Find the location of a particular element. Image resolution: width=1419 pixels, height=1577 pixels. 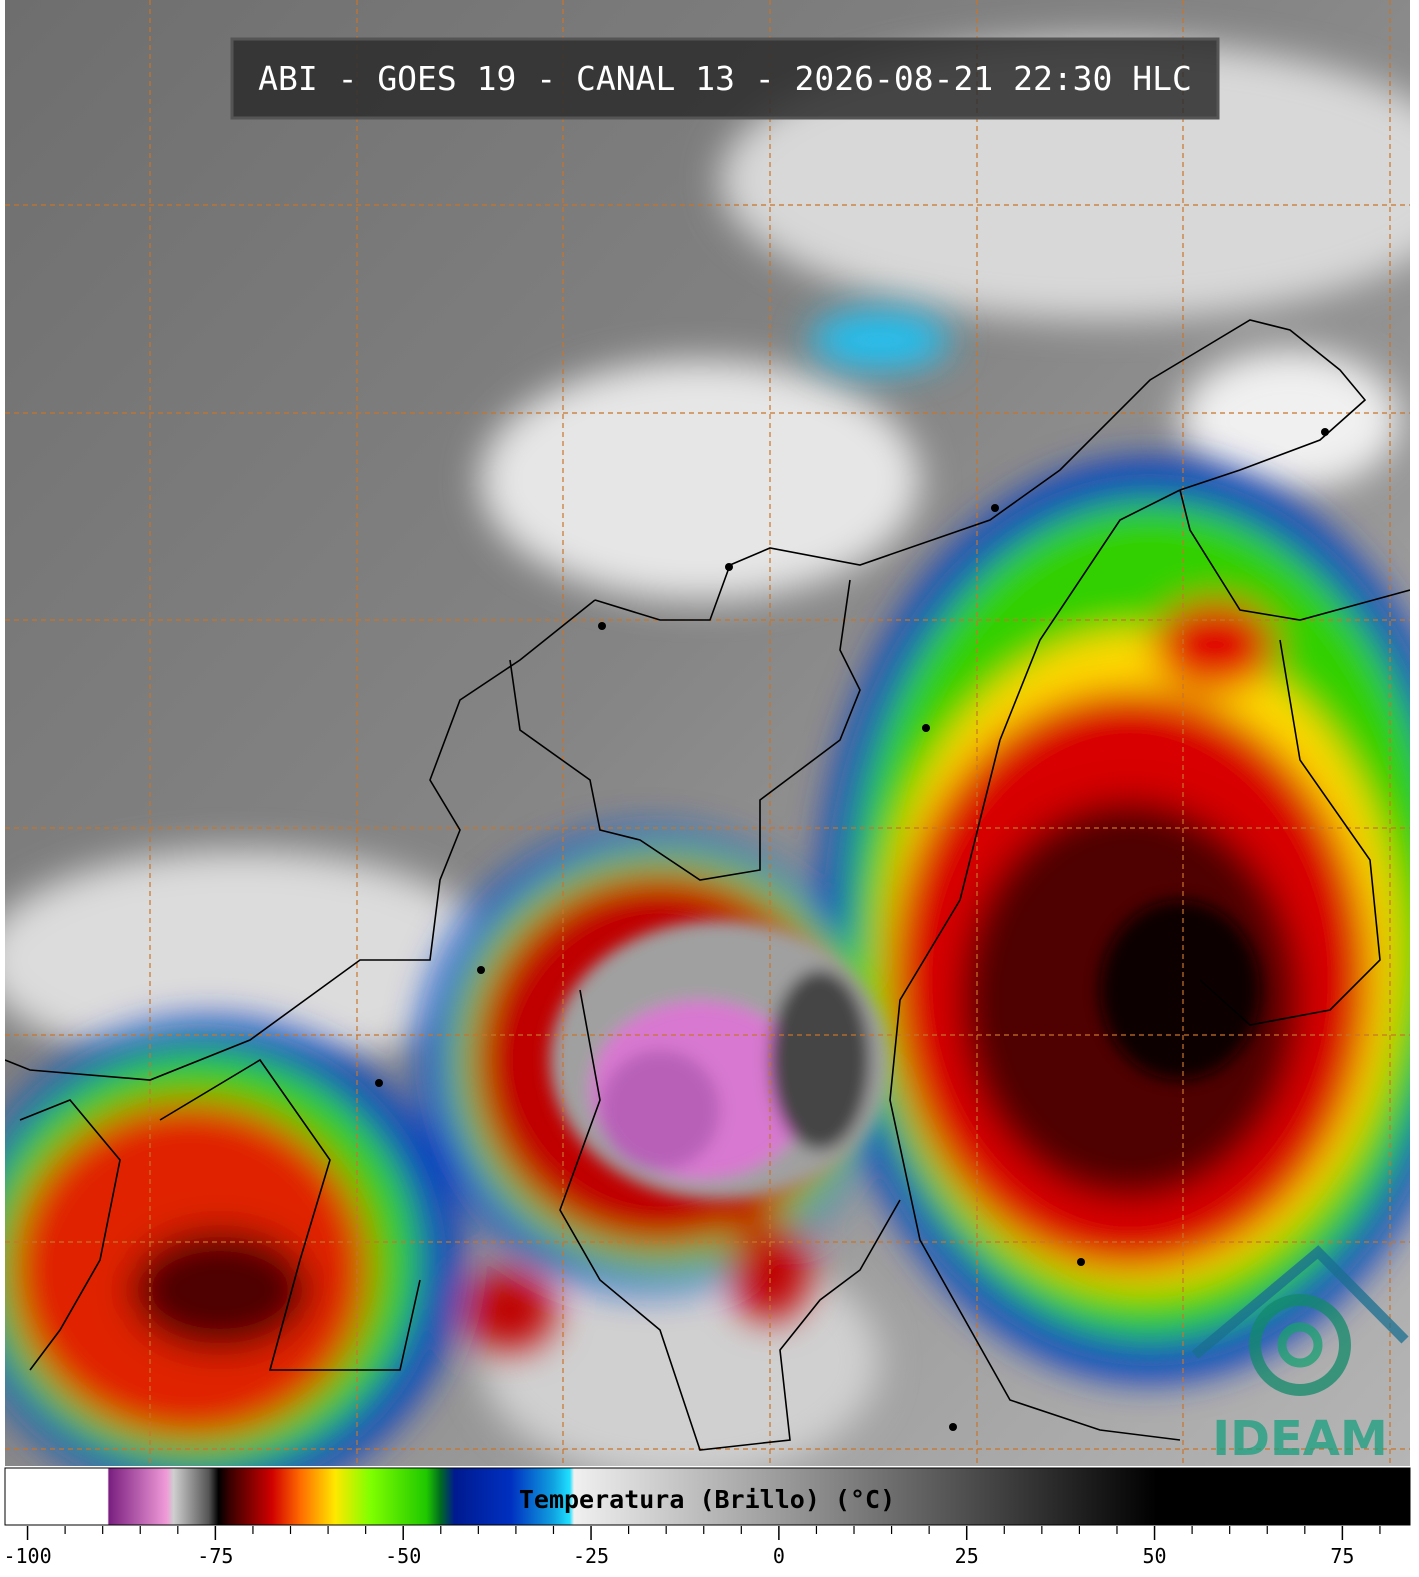

tick-label: 0 is located at coordinates (779, 1556).